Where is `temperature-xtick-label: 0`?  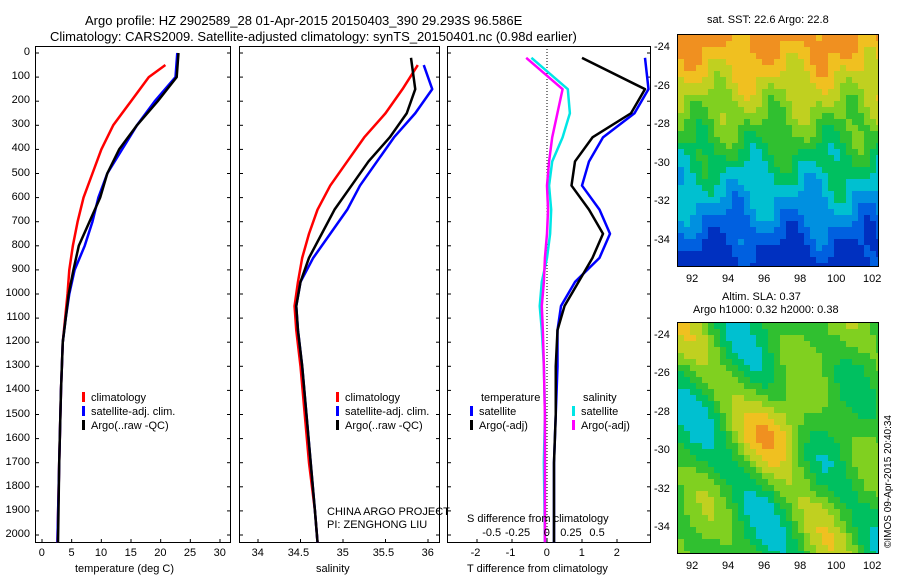 temperature-xtick-label: 0 is located at coordinates (41, 553).